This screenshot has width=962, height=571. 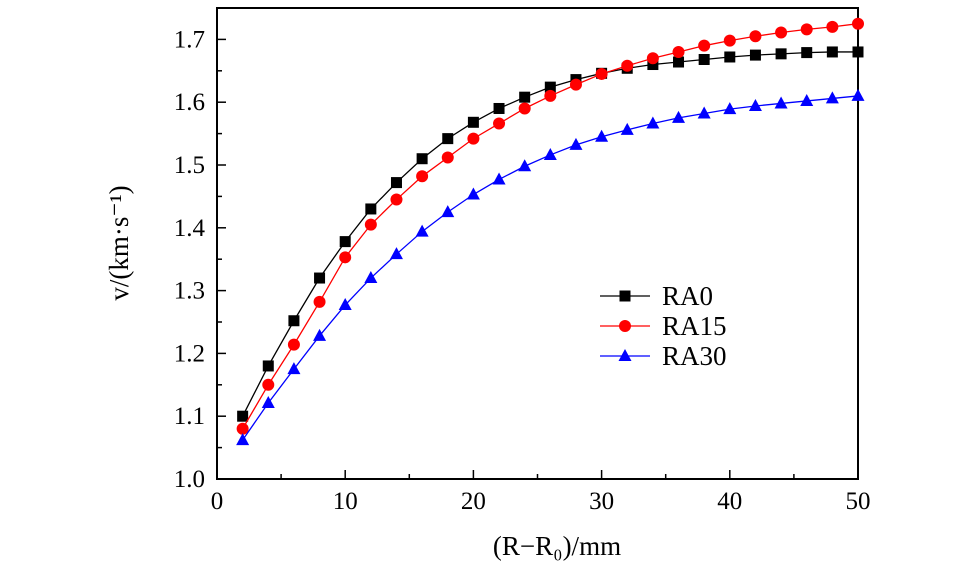 I want to click on y-tick-label: 1.7, so click(x=189, y=39).